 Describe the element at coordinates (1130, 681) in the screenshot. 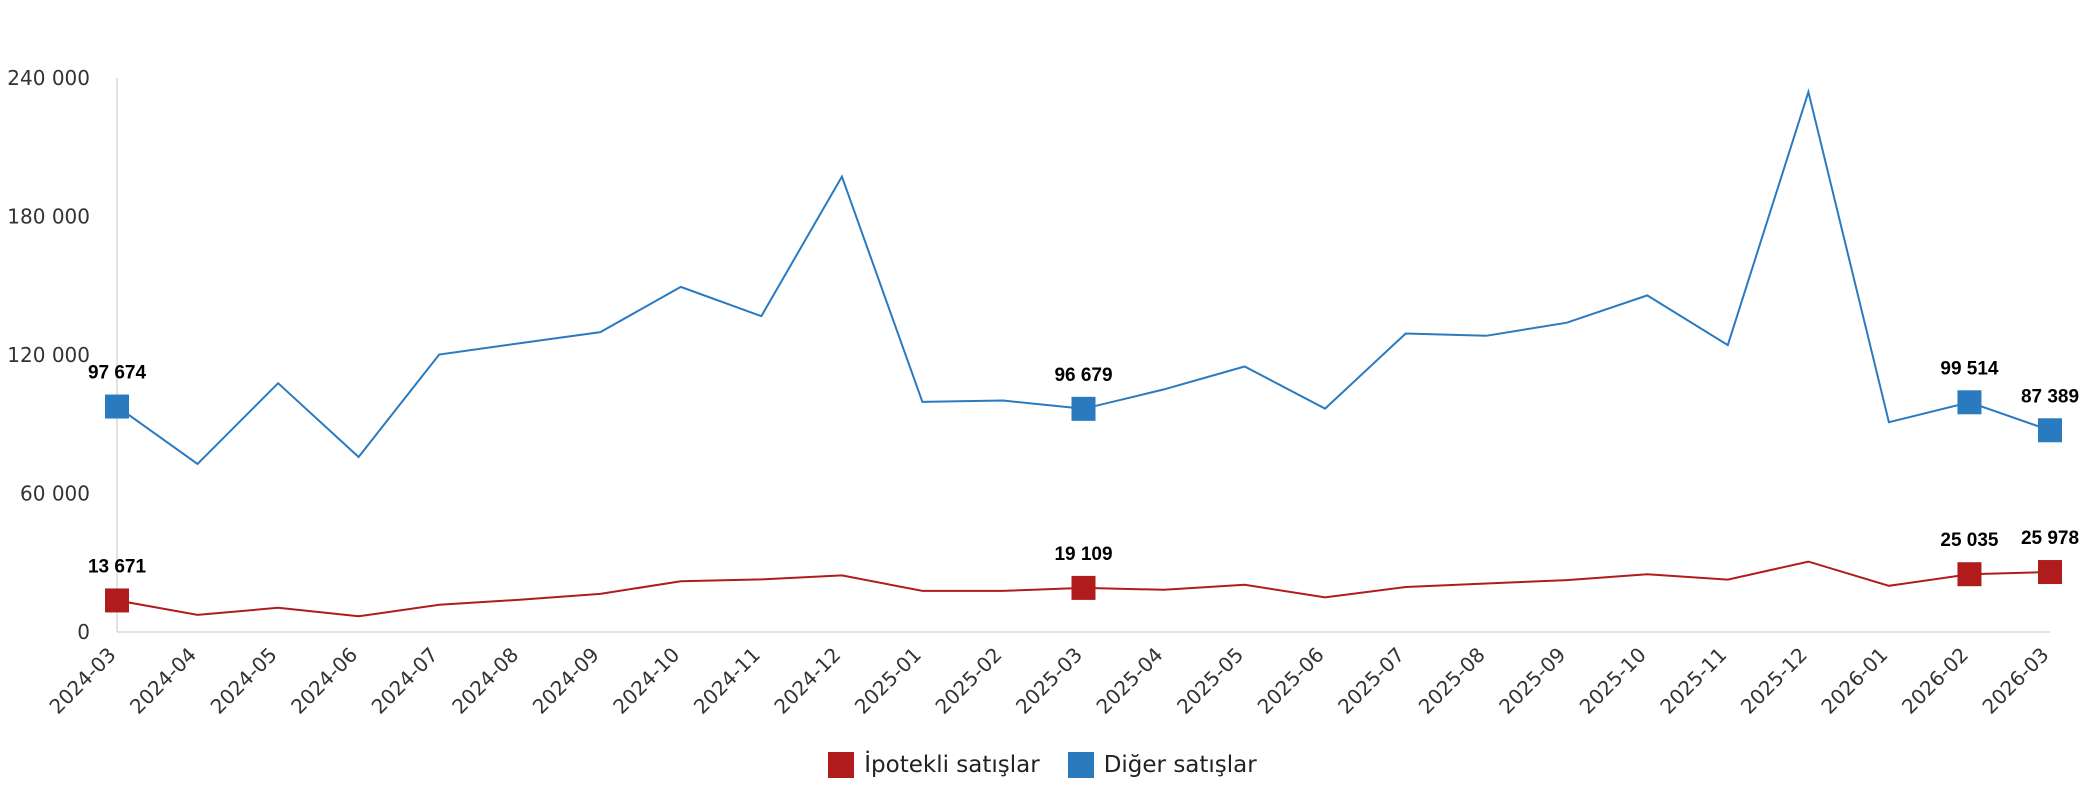

I see `x-tick-label: 2025-04` at that location.